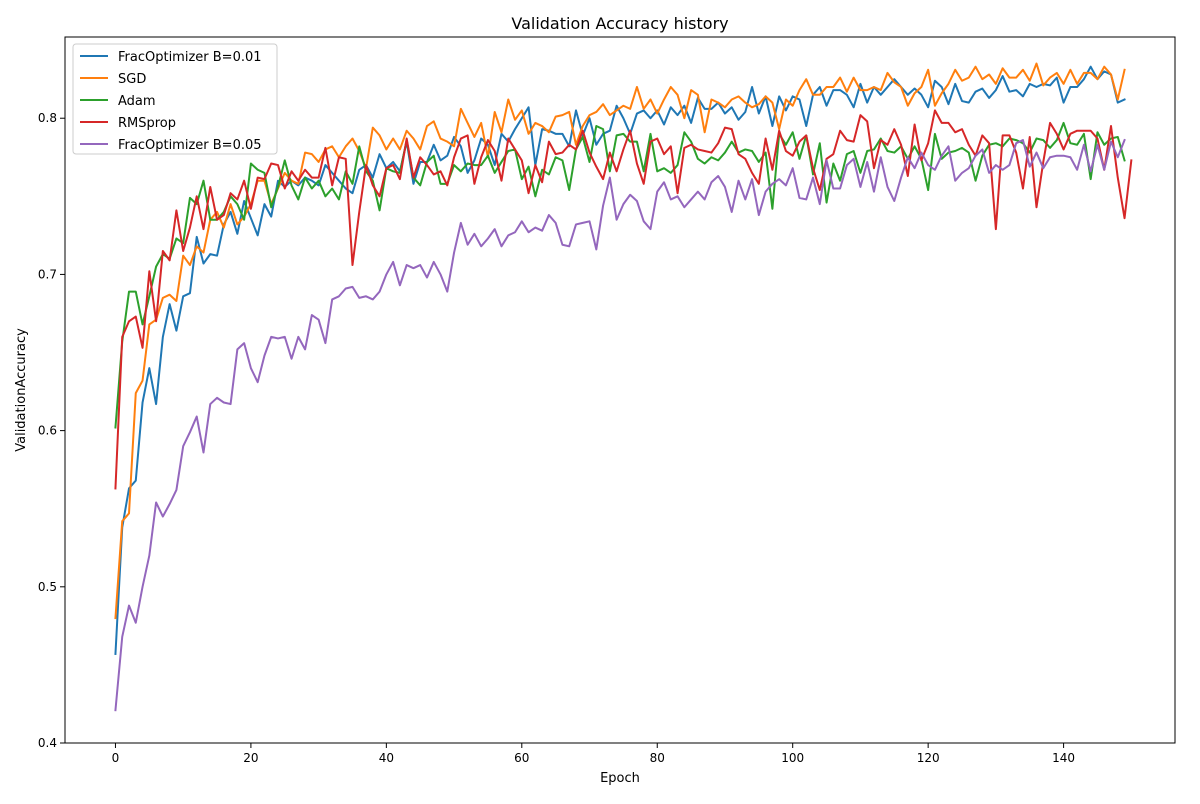 Image resolution: width=1200 pixels, height=804 pixels. What do you see at coordinates (386, 758) in the screenshot?
I see `x-tick-label: 40` at bounding box center [386, 758].